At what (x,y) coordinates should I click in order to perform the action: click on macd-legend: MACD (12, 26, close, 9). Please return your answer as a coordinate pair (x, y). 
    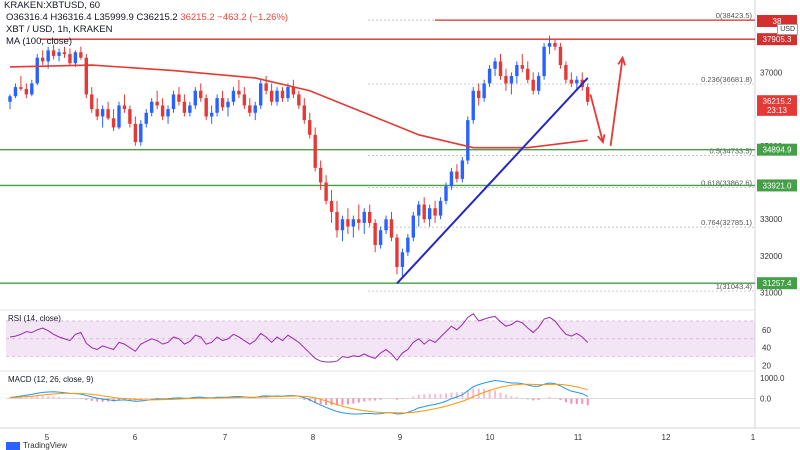
    Looking at the image, I should click on (51, 379).